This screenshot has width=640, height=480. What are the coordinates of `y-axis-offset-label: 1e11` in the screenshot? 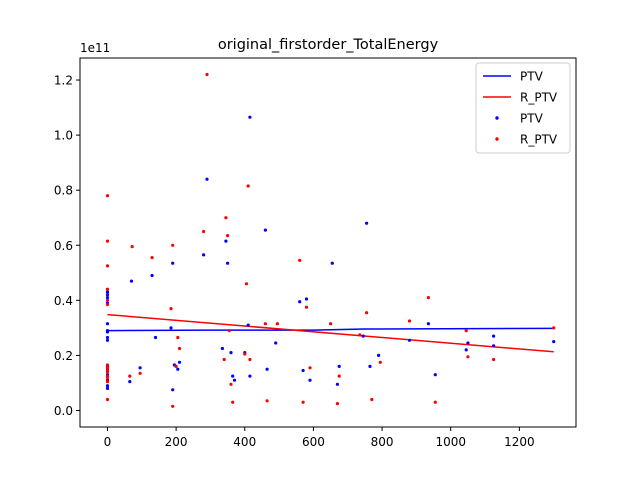 It's located at (95, 48).